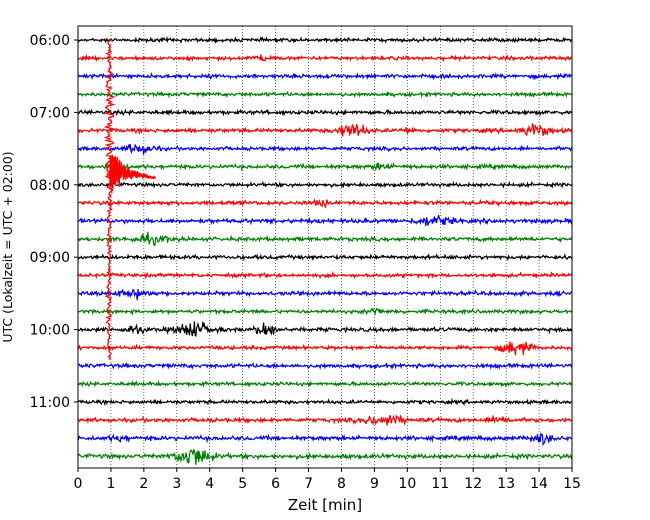 This screenshot has height=520, width=650. I want to click on x-tick-label-3: 3, so click(176, 484).